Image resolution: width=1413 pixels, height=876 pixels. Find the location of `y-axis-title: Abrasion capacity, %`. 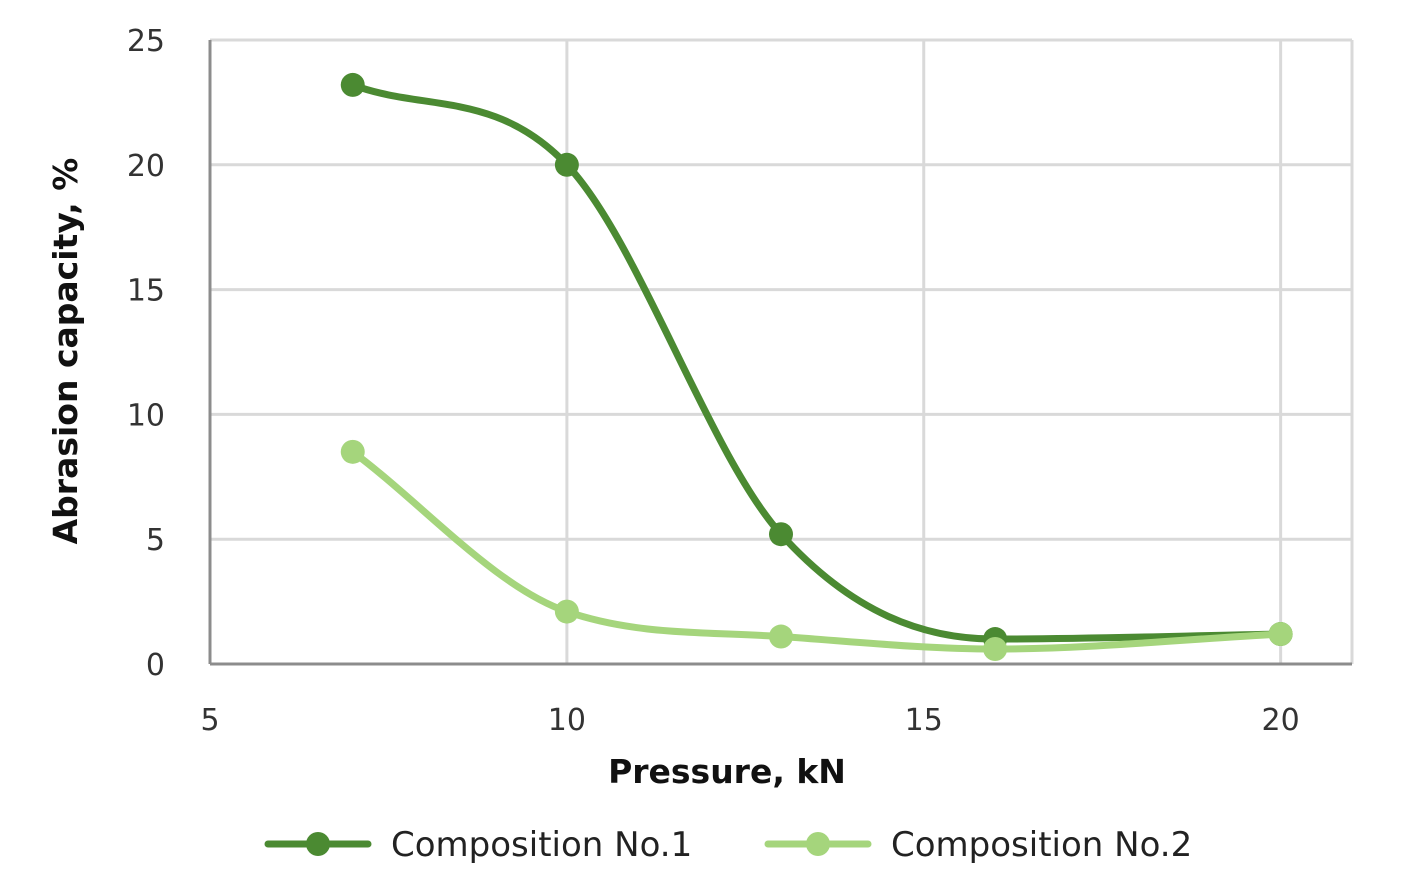

y-axis-title: Abrasion capacity, % is located at coordinates (65, 351).